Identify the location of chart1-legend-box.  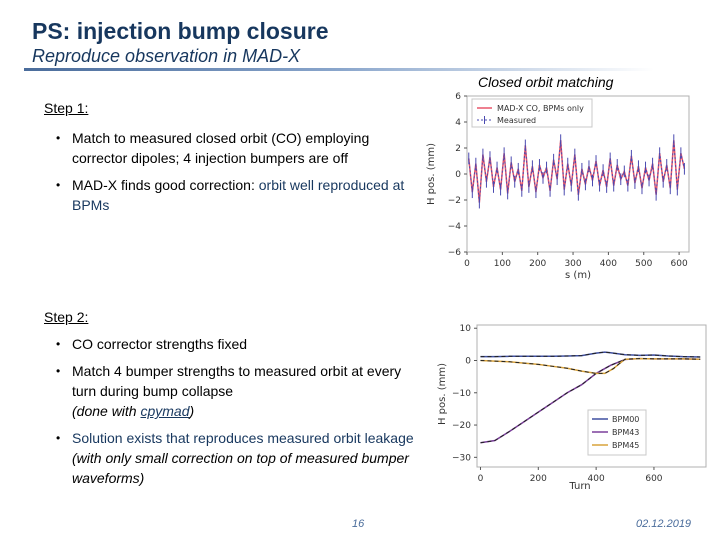
(532, 113).